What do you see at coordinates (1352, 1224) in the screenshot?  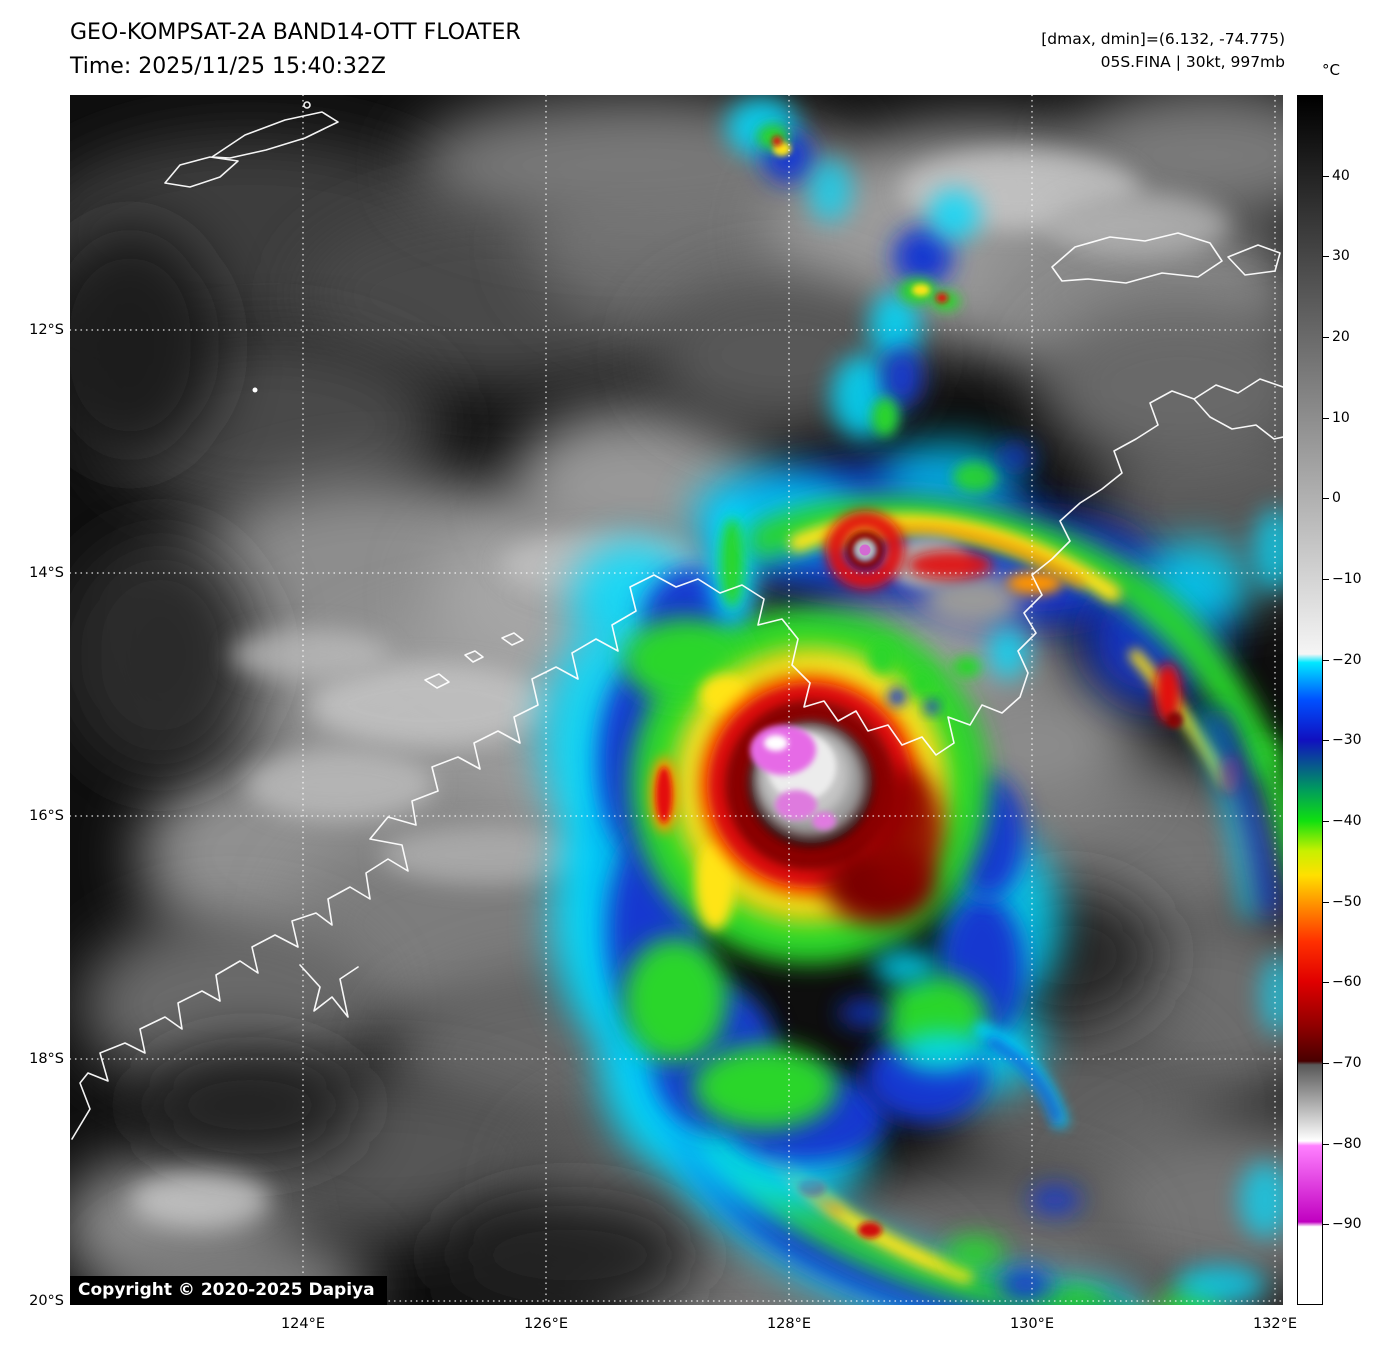 I see `colorbar-tick-label: −90` at bounding box center [1352, 1224].